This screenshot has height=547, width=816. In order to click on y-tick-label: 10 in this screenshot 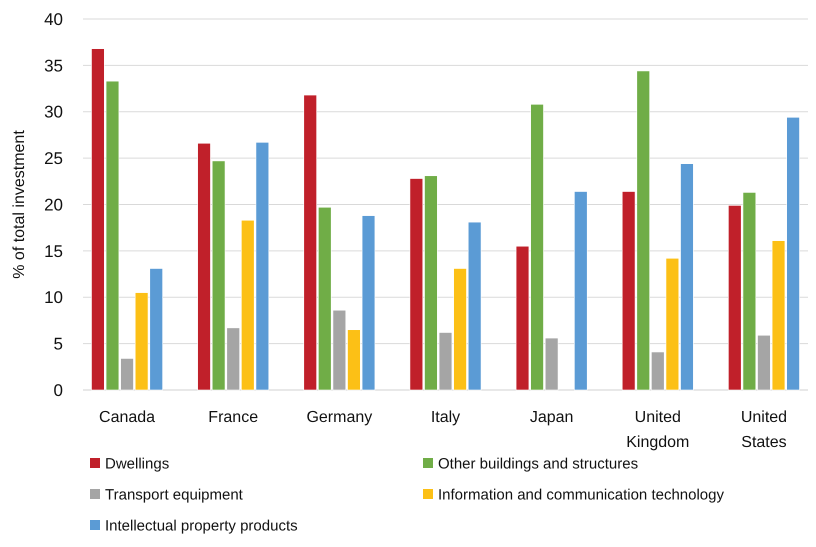, I will do `click(53, 298)`.